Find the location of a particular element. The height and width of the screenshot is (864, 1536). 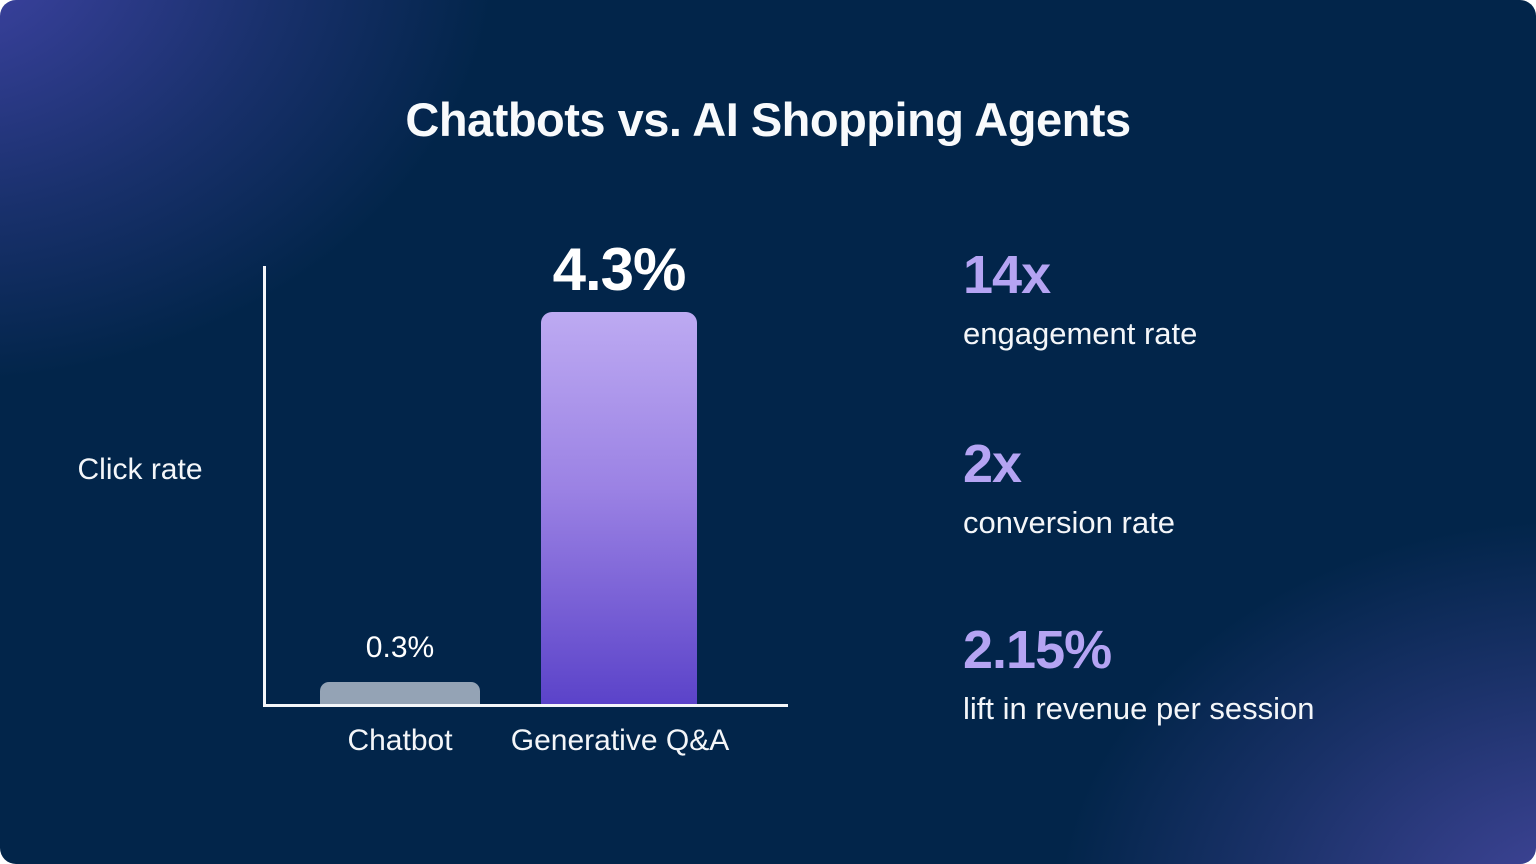

x-tick-label-chatbot: Chatbot is located at coordinates (400, 740).